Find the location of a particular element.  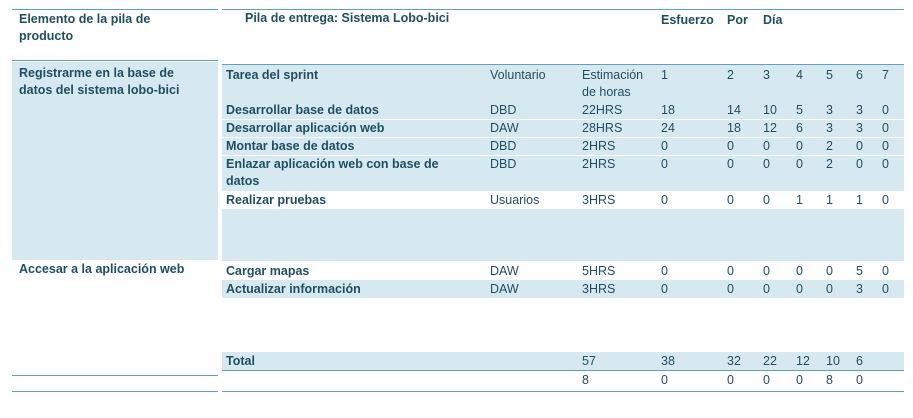

total-day-3: 22 is located at coordinates (770, 361).